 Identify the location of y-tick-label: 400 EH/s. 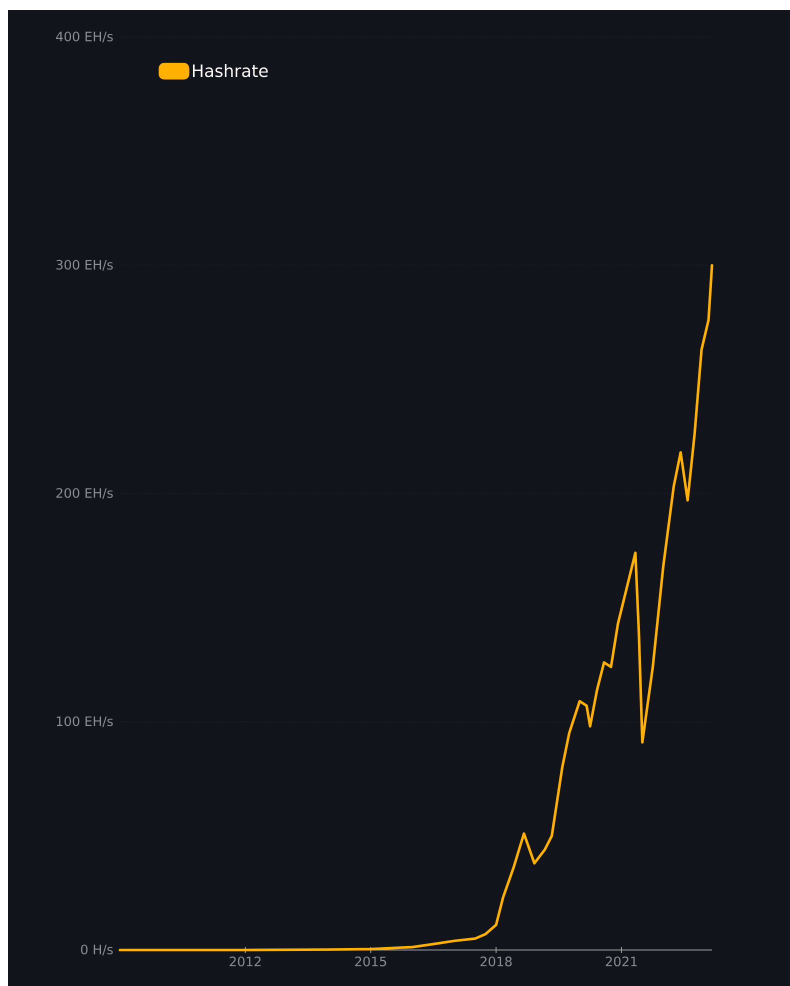
(84, 37).